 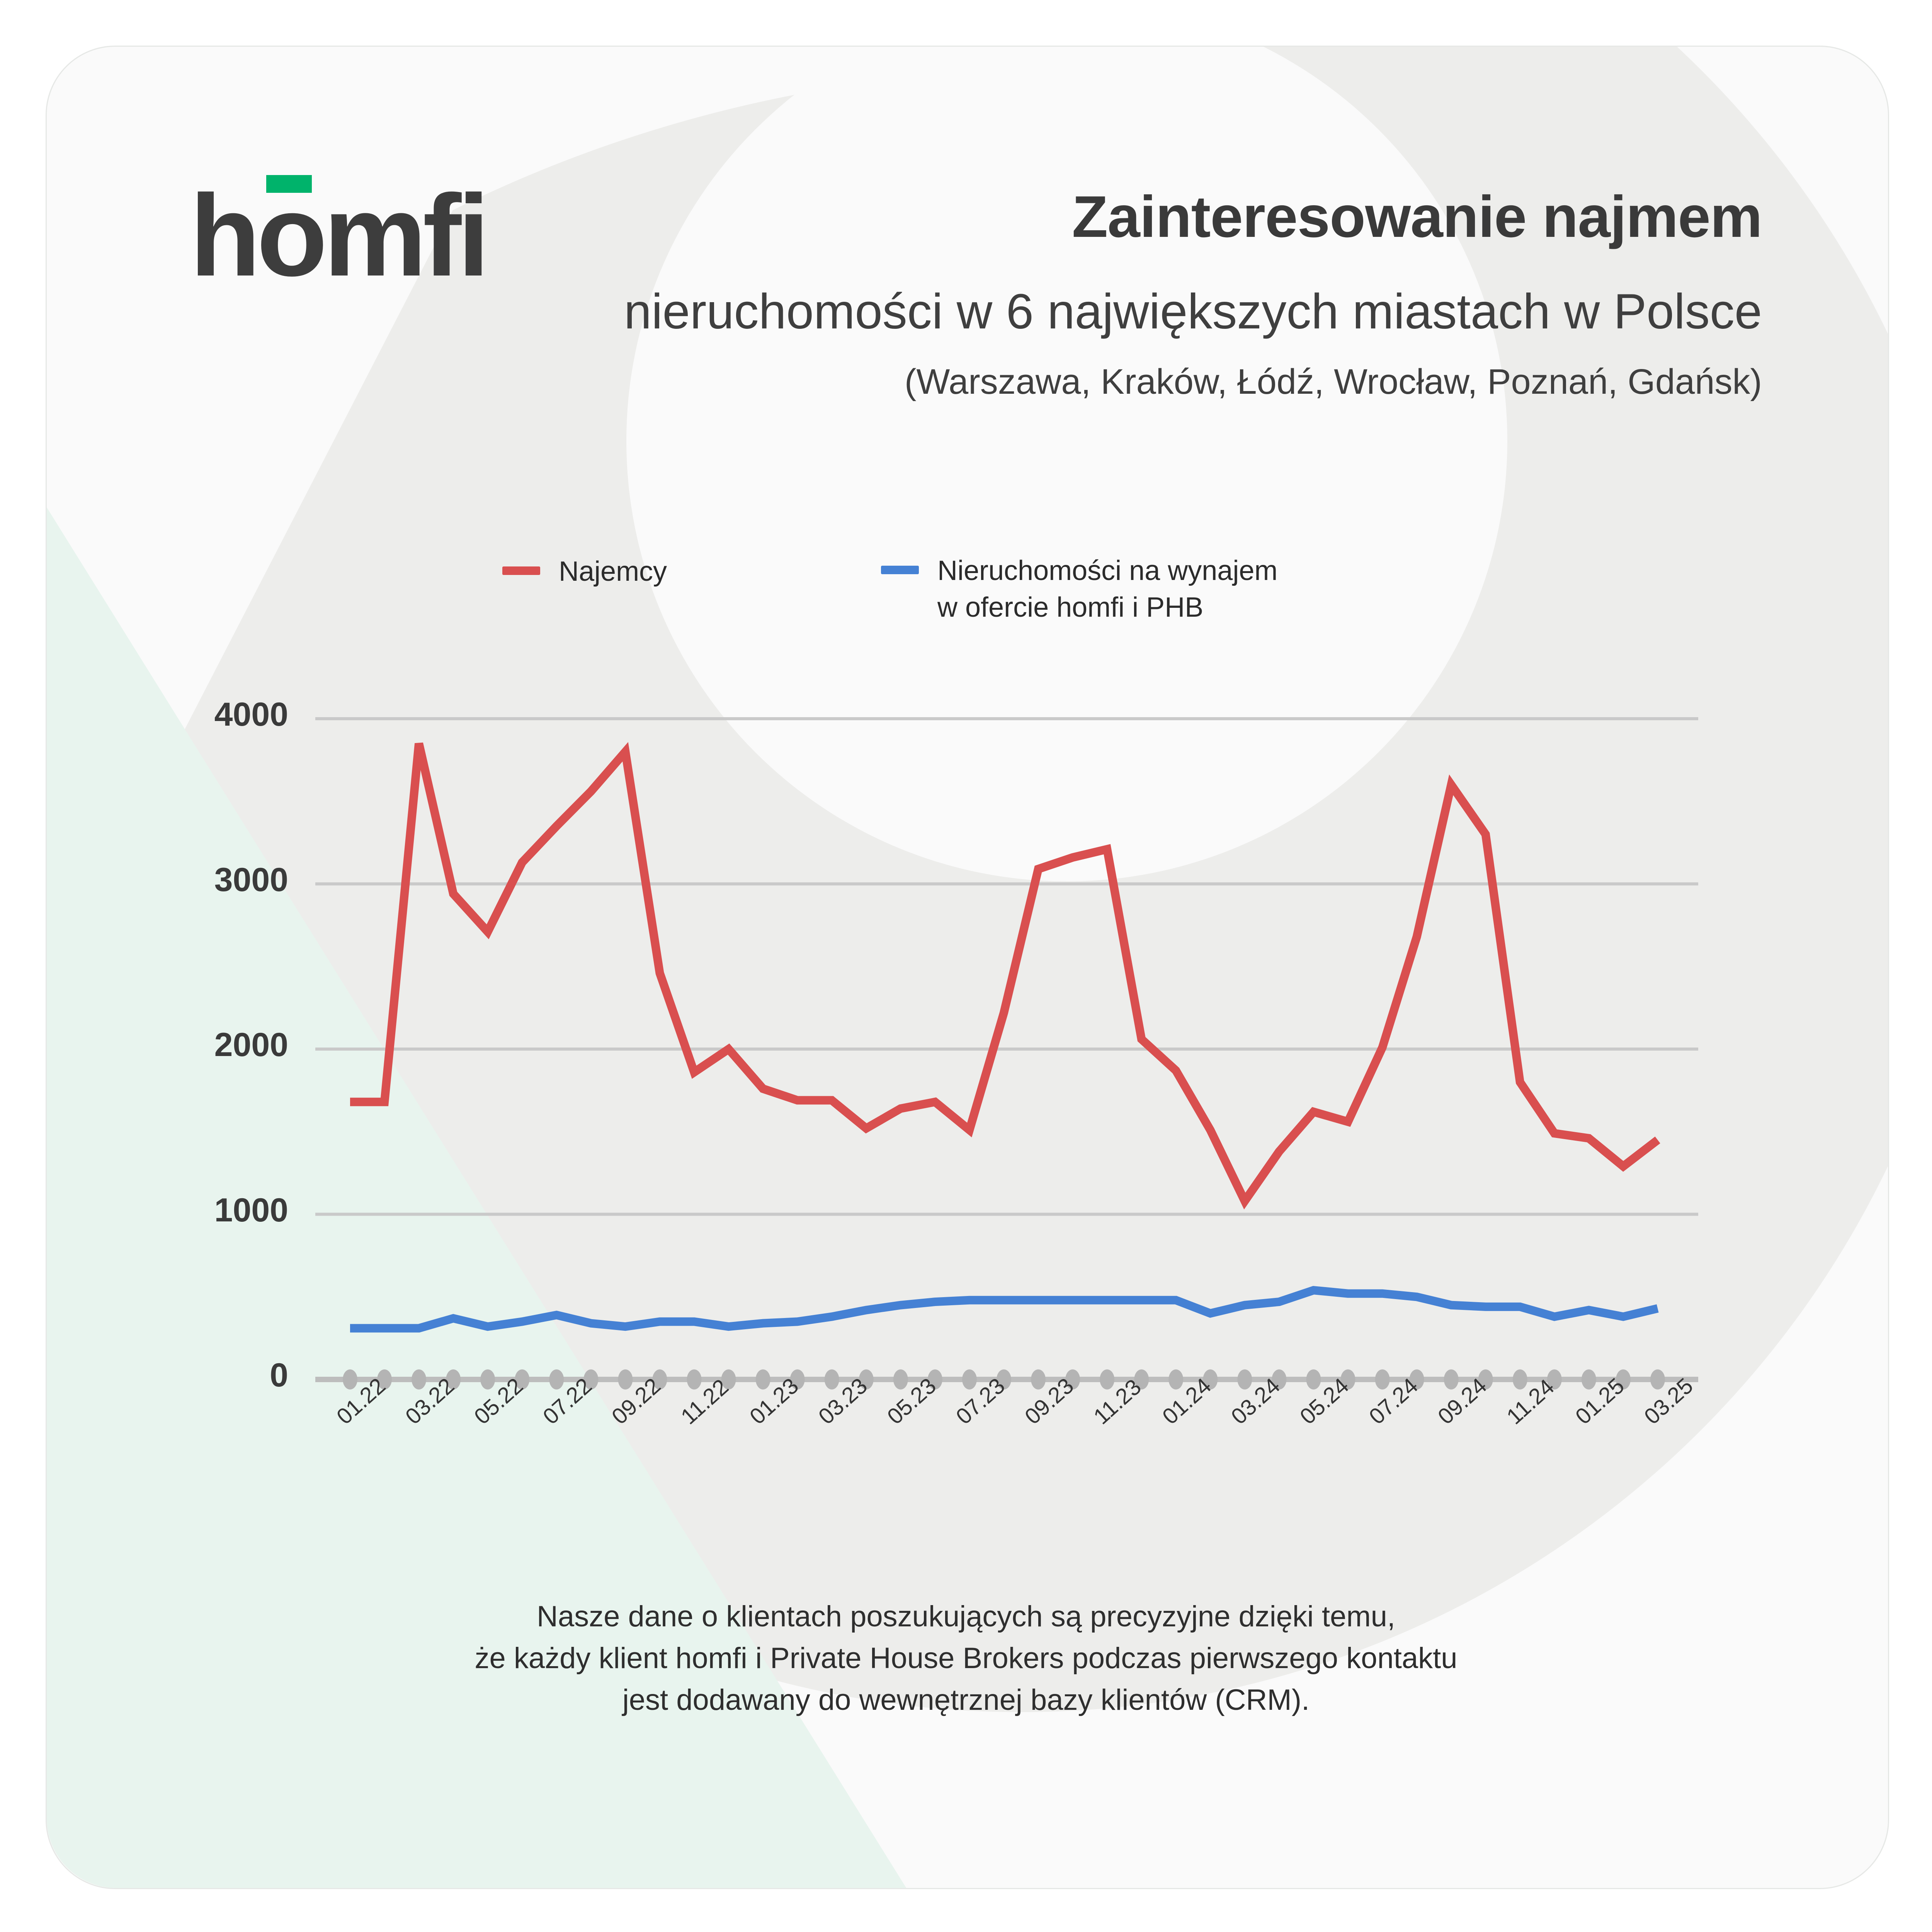 What do you see at coordinates (1417, 217) in the screenshot?
I see `page-title: Zainteresowanie najmem` at bounding box center [1417, 217].